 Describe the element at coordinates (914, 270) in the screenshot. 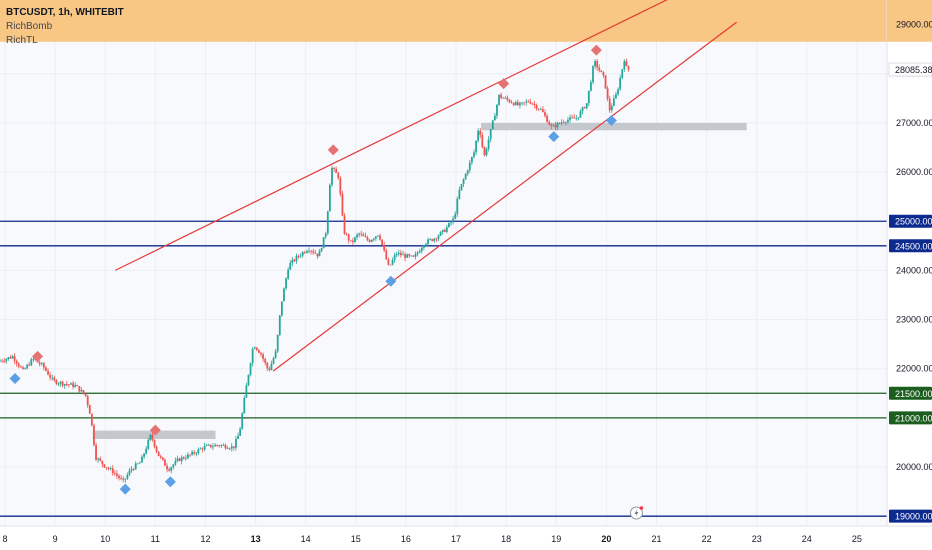

I see `y-tick-label: 24000.00` at that location.